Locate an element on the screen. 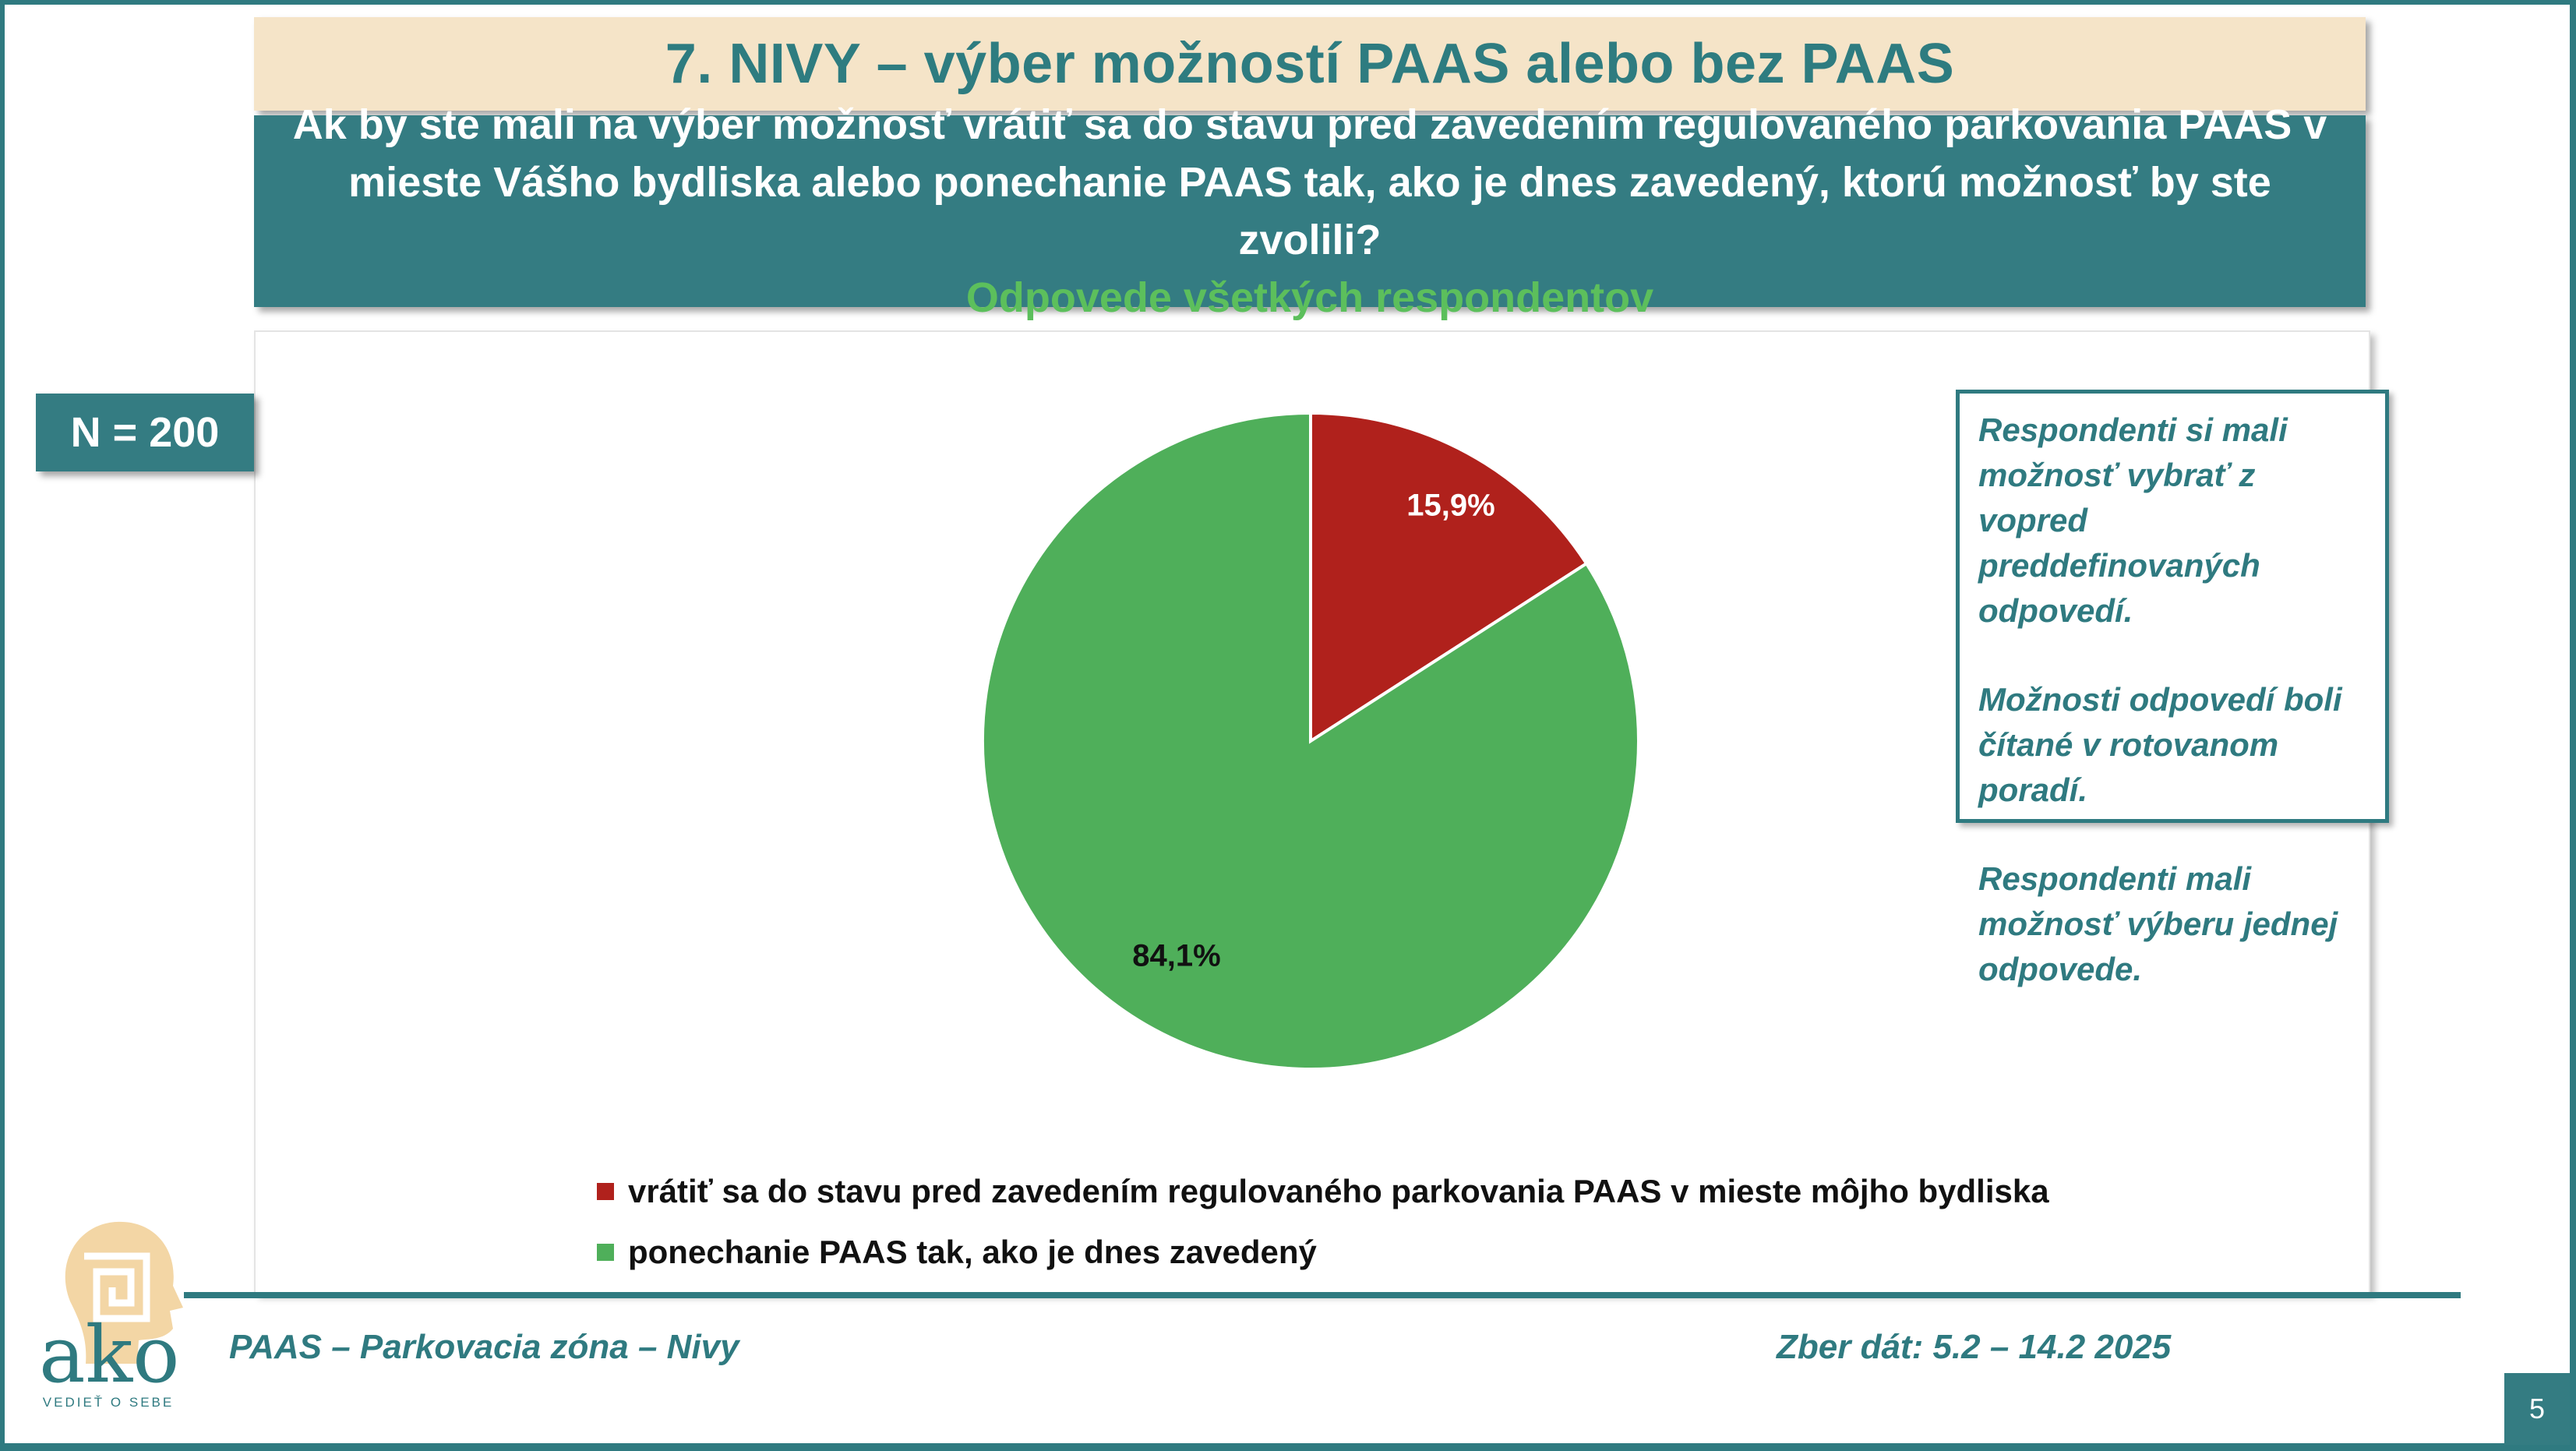 This screenshot has height=1451, width=2576. pie-slices is located at coordinates (1310, 741).